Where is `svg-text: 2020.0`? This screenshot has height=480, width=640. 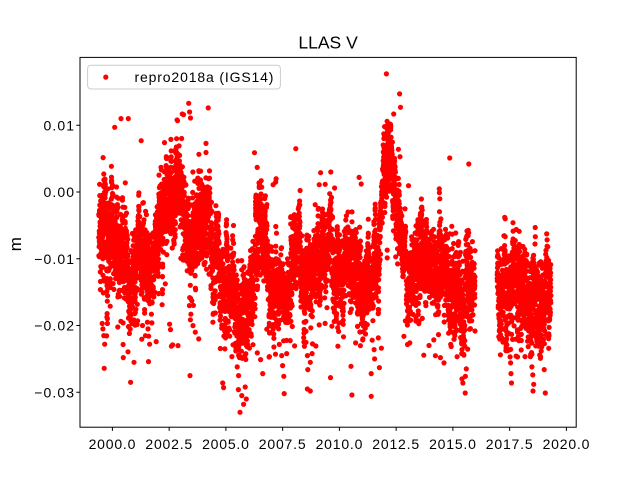
svg-text: 2020.0 is located at coordinates (567, 444).